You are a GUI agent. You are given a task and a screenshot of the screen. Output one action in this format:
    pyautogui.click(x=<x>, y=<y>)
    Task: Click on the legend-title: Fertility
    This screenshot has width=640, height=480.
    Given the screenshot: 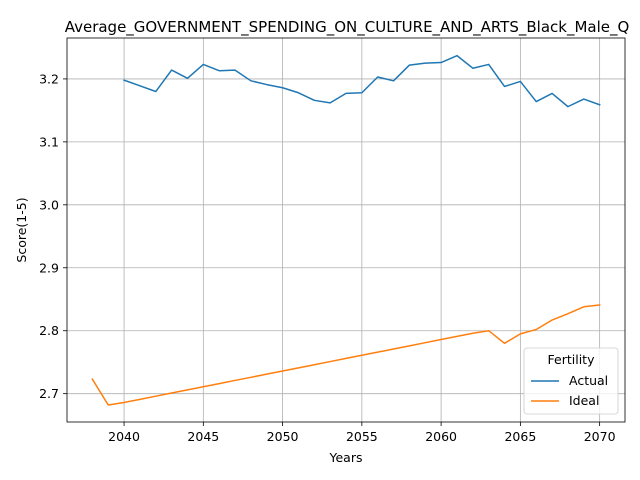 What is the action you would take?
    pyautogui.click(x=572, y=359)
    